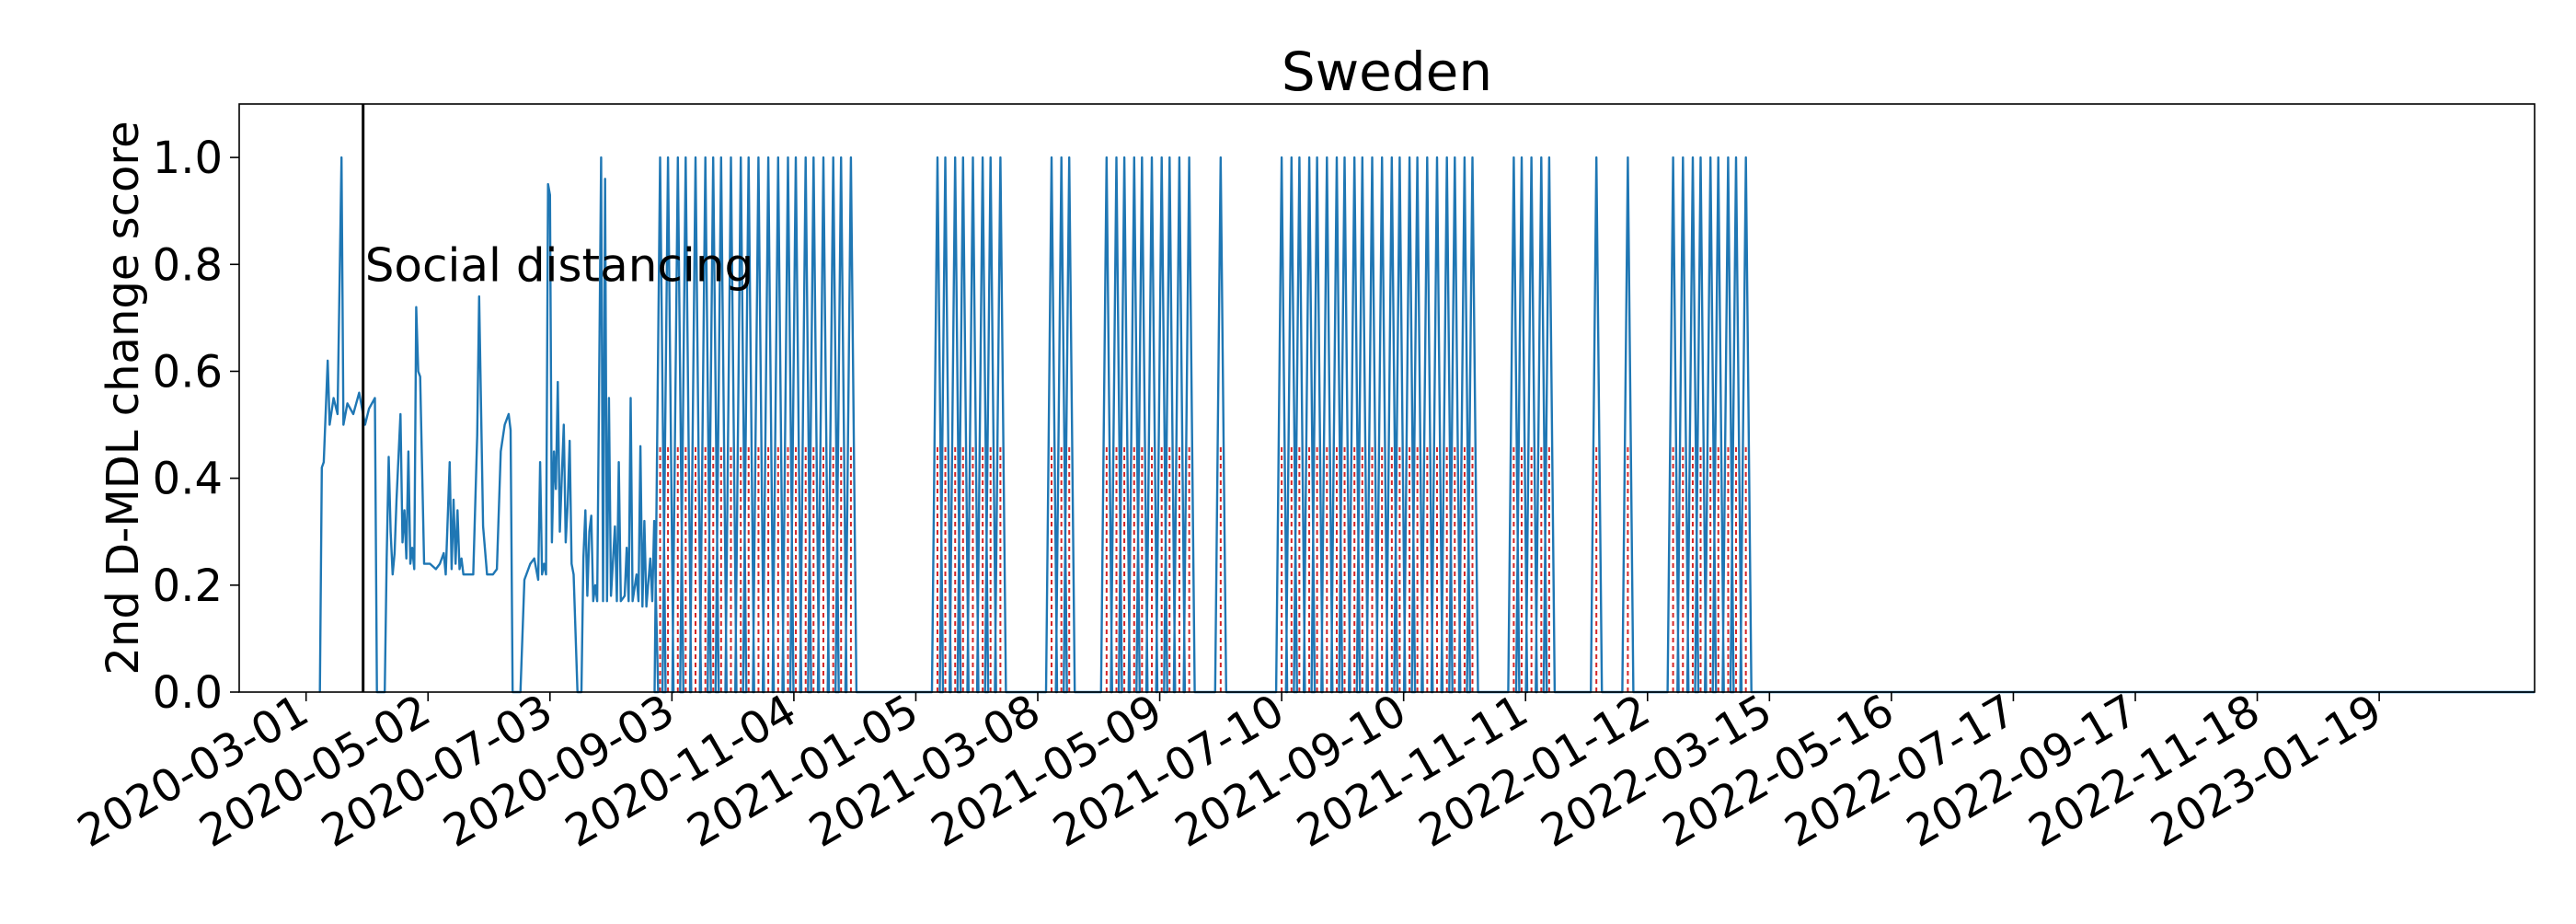  Describe the element at coordinates (123, 398) in the screenshot. I see `y-axis-label: 2nd D-MDL change score` at that location.